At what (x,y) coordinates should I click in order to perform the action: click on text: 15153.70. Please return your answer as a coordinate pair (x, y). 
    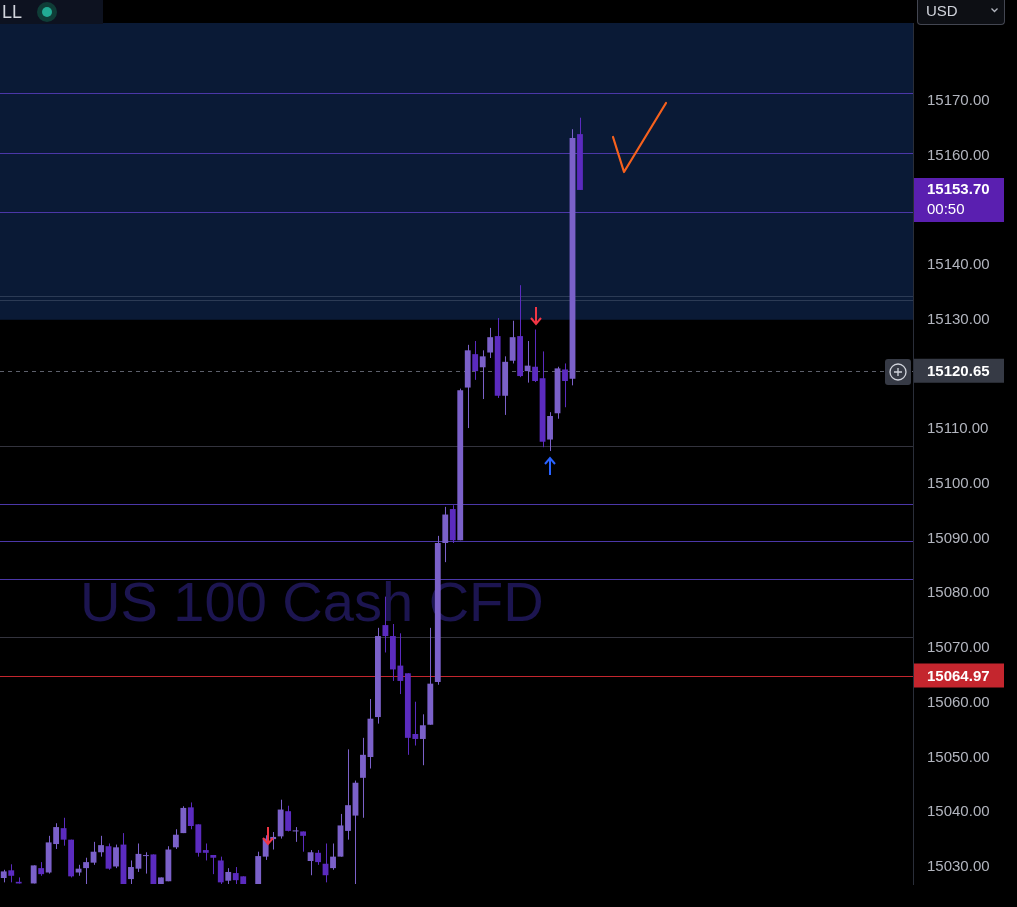
    Looking at the image, I should click on (958, 189).